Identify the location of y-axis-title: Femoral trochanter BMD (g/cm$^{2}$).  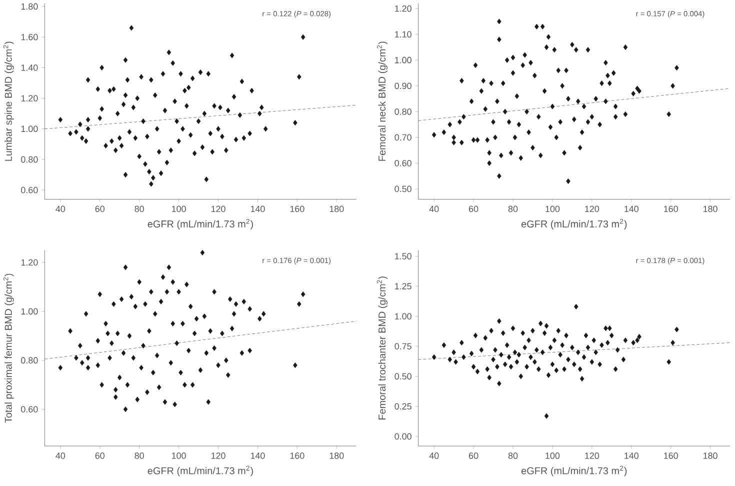
(382, 348).